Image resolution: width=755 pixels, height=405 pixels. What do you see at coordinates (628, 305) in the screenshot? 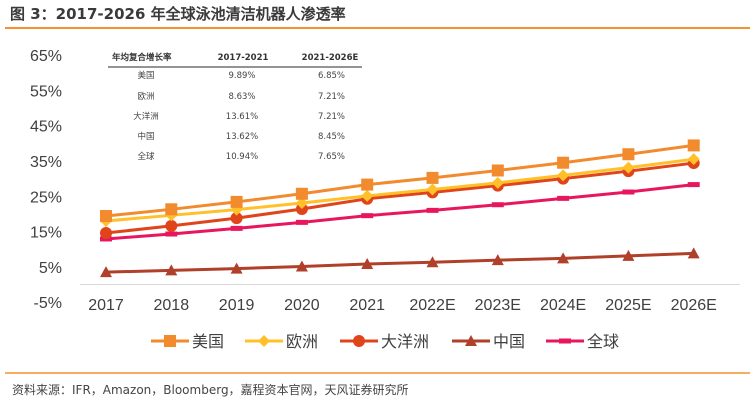
I see `x-tick-label: 2025E` at bounding box center [628, 305].